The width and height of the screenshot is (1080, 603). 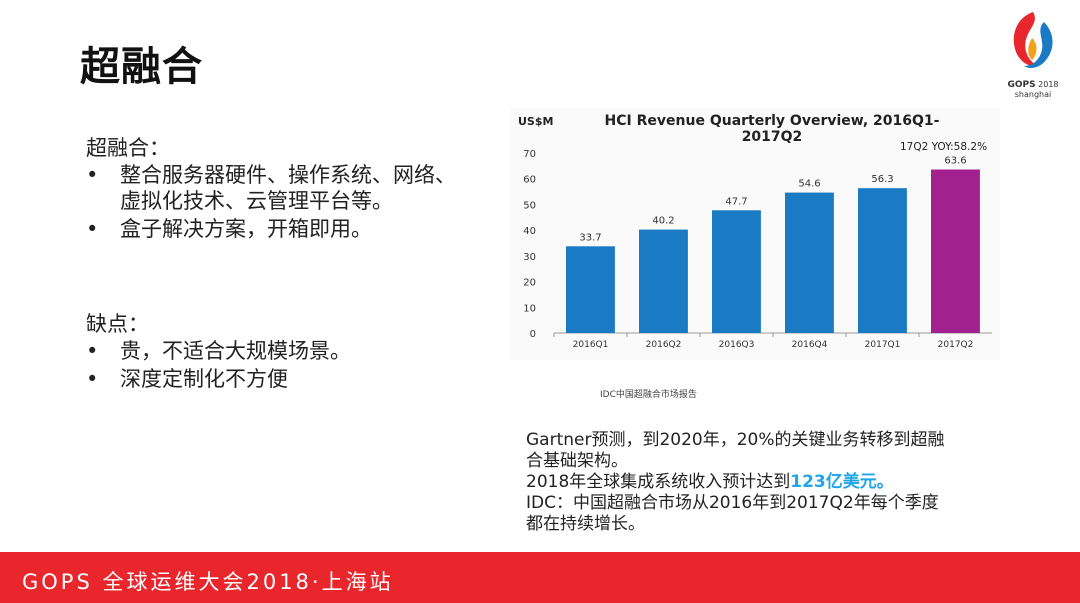 What do you see at coordinates (772, 121) in the screenshot?
I see `chart-title-line1: HCI Revenue Quarterly Overview, 2016Q1-` at bounding box center [772, 121].